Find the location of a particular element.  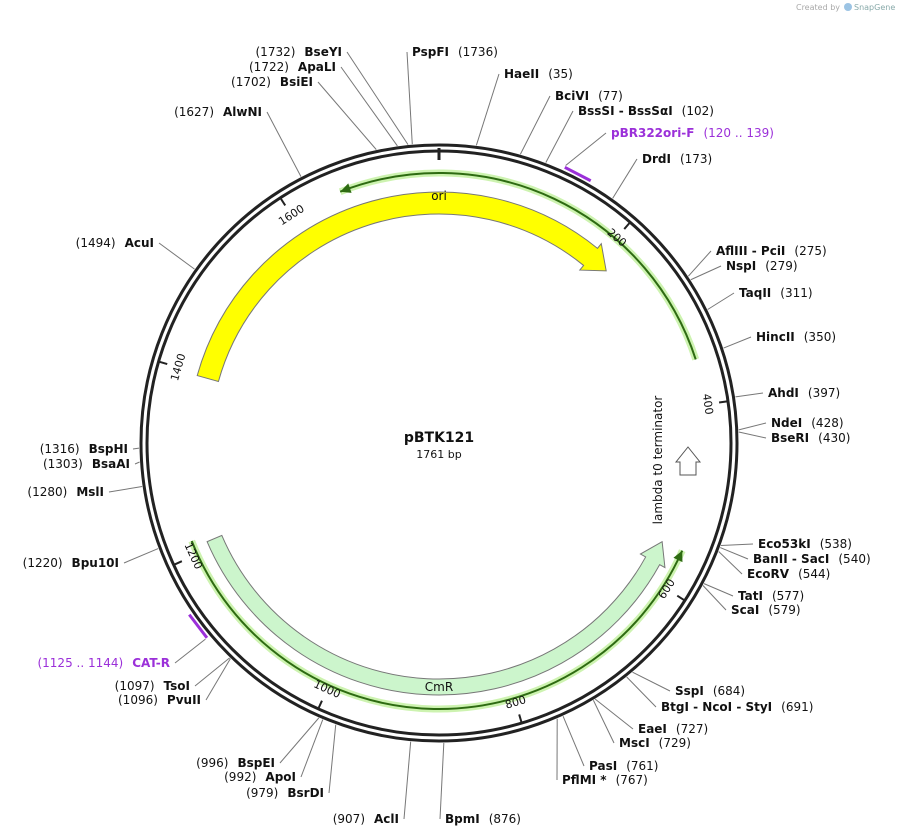

ori-strand is located at coordinates (518, 266).